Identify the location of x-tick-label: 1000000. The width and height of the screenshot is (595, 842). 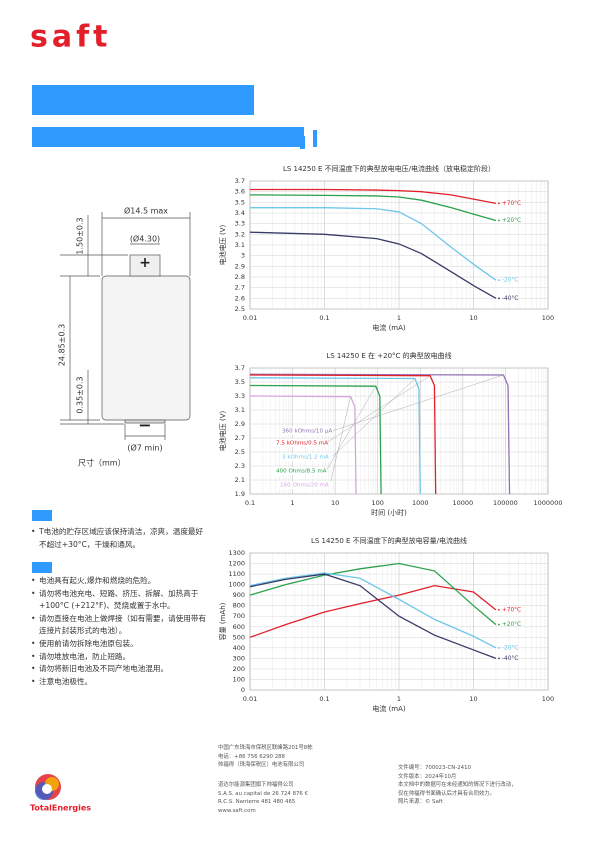
(548, 503).